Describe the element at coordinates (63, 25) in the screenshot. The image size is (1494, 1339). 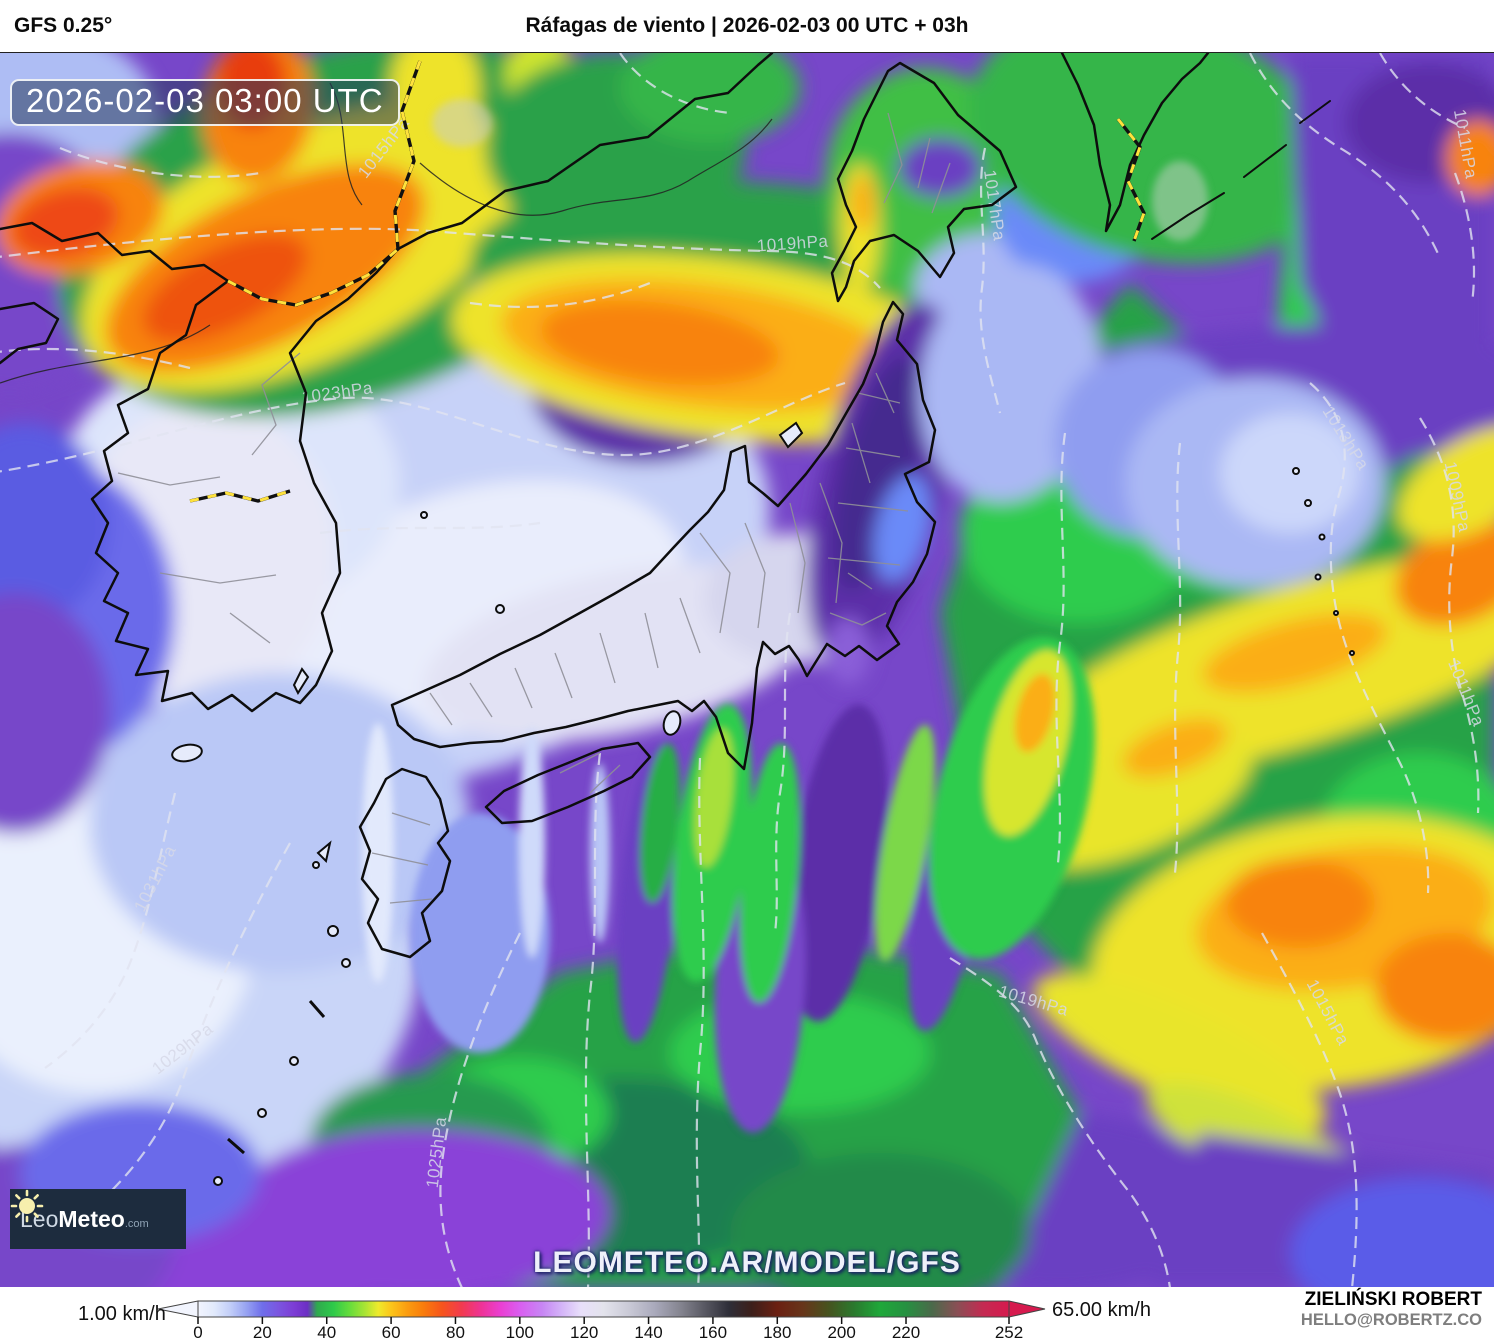
I see `model-label: GFS 0.25°` at that location.